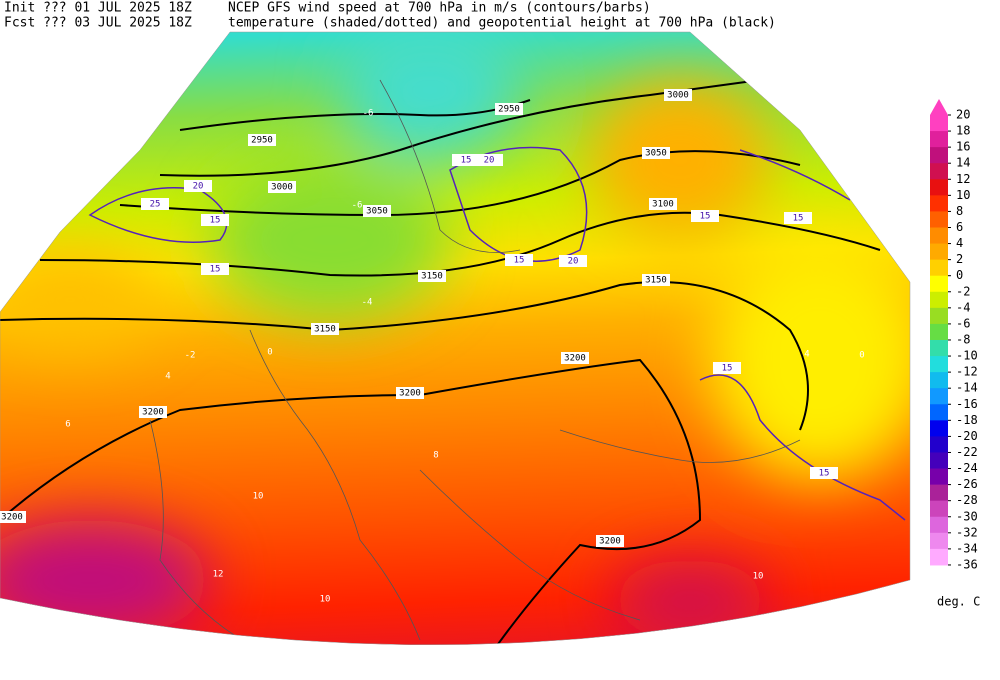  I want to click on colorbar-label: 0, so click(959, 275).